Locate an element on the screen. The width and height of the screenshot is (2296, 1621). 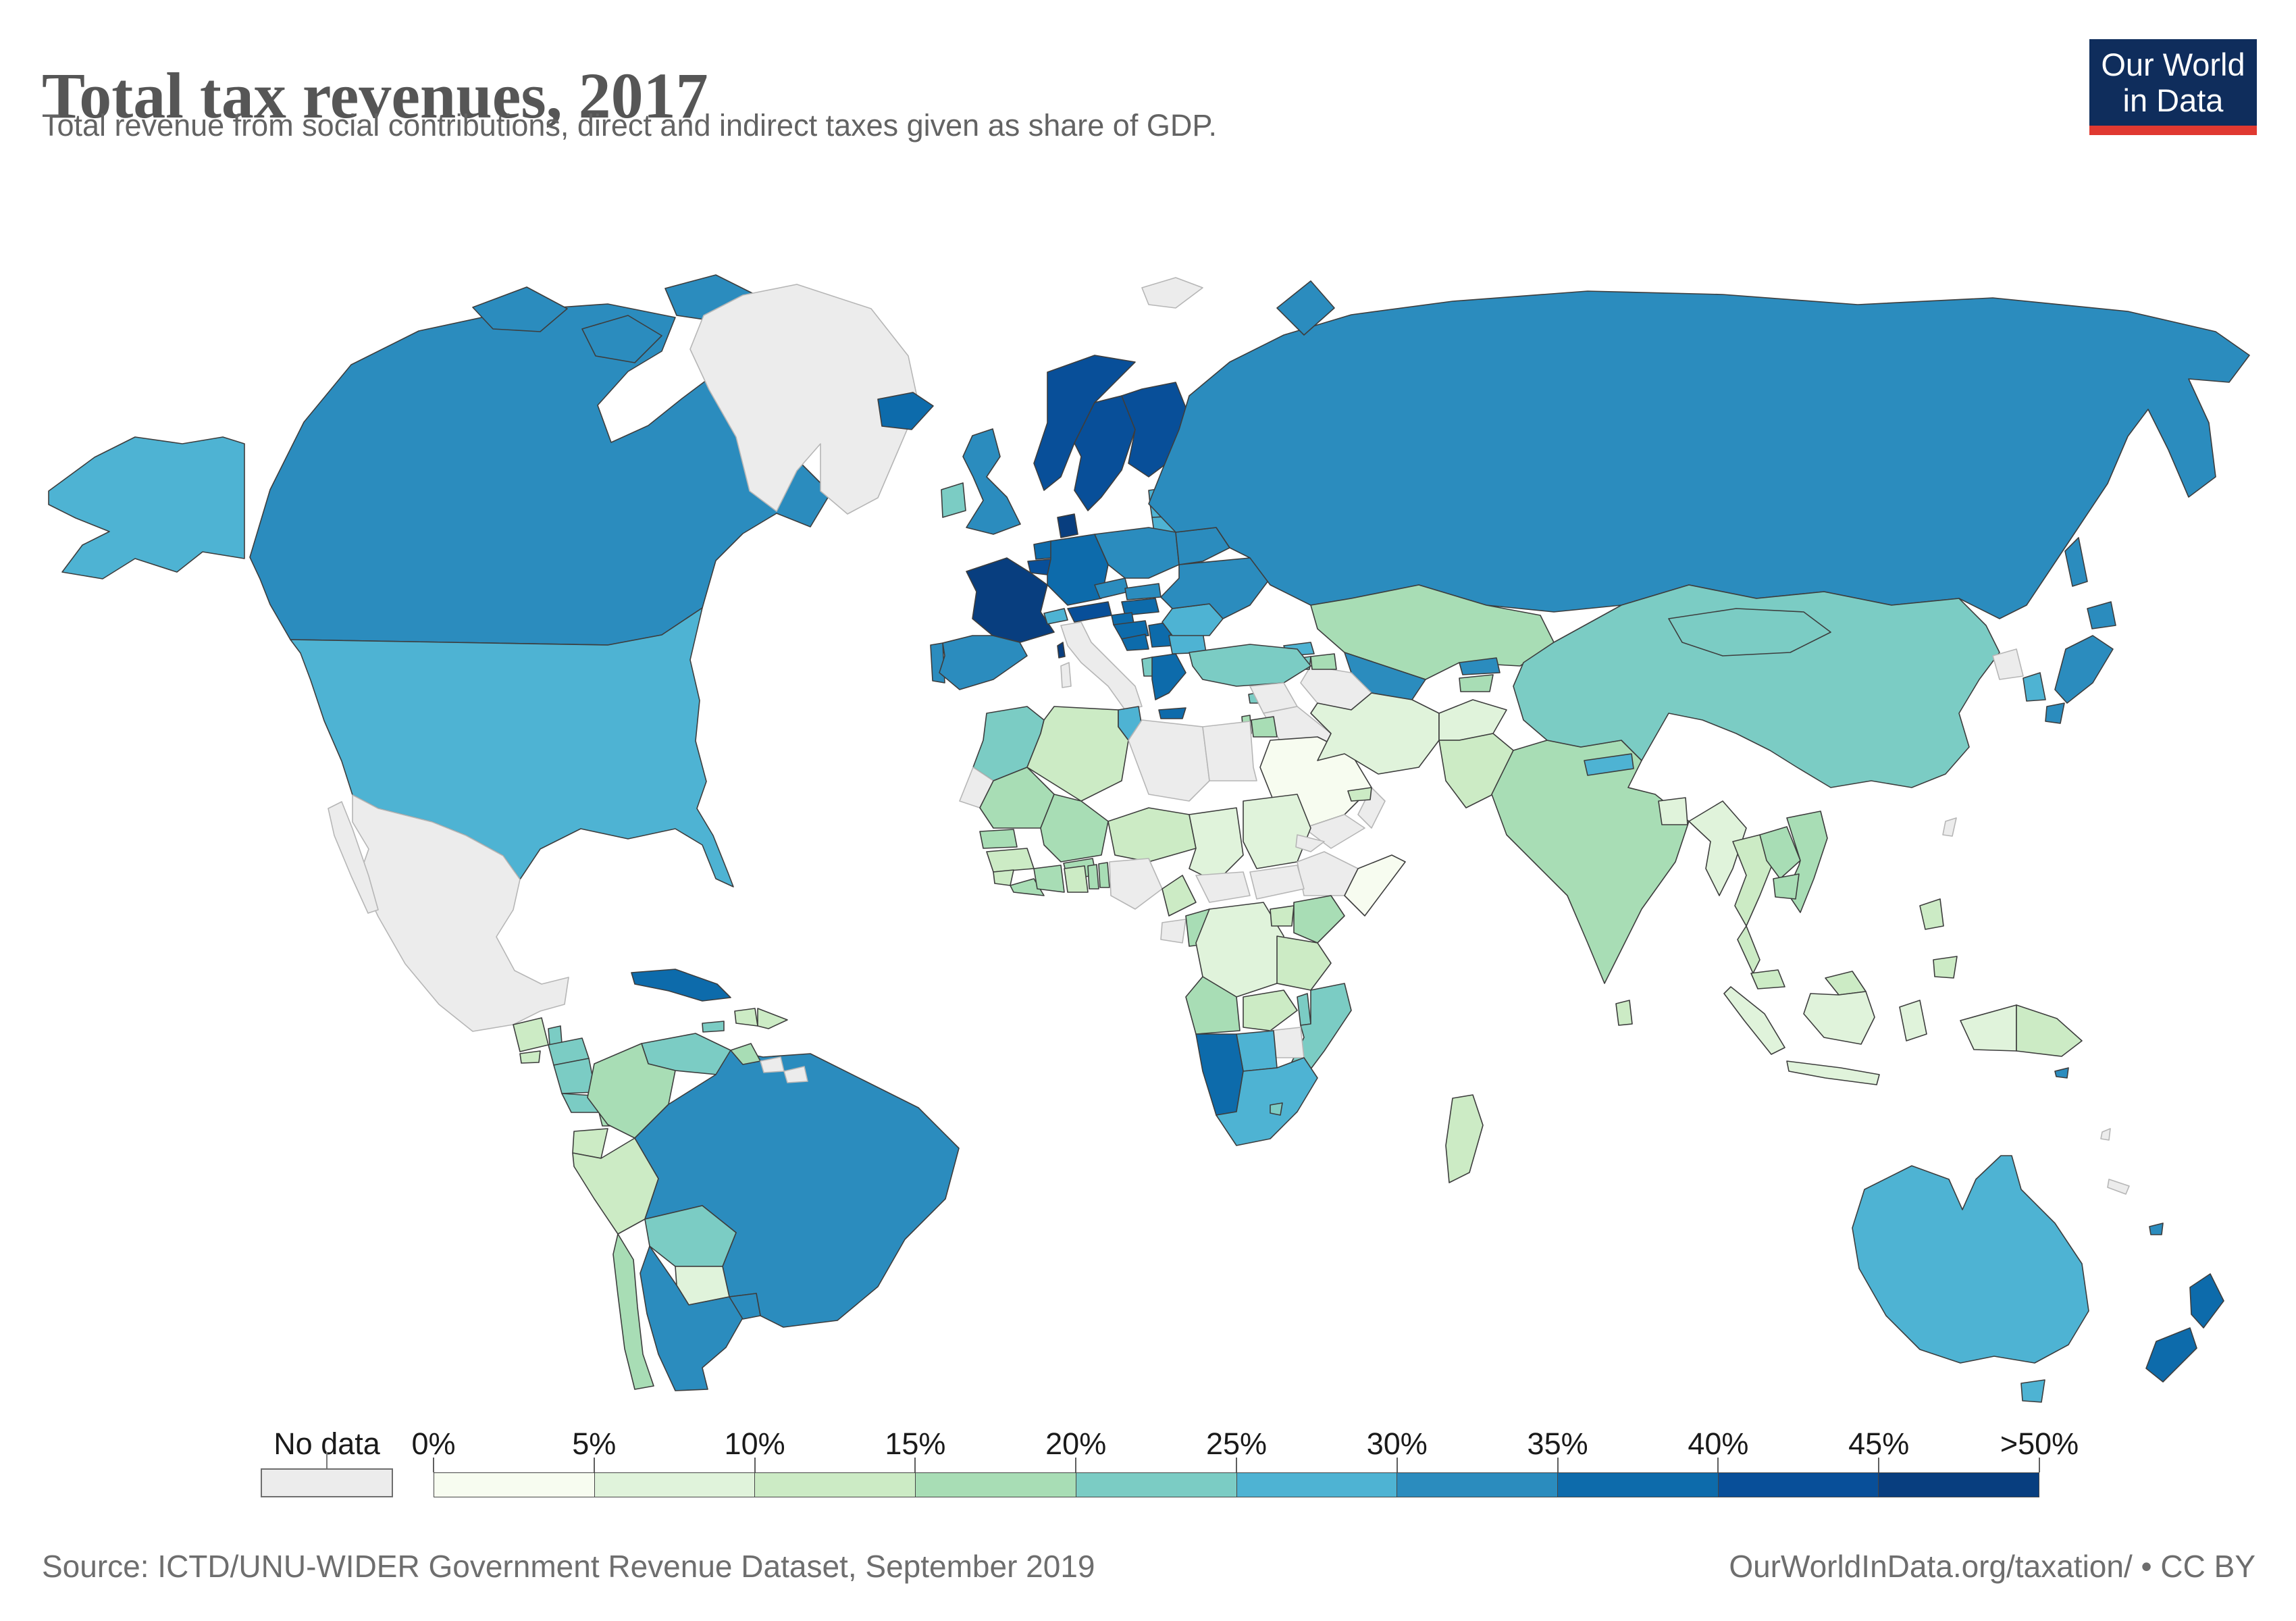
country-north-korea is located at coordinates (2008, 664).